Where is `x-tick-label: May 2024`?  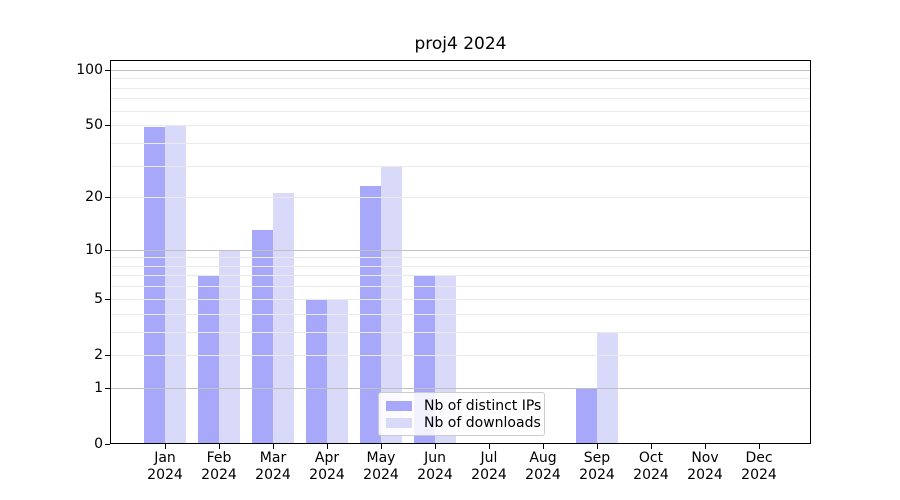
x-tick-label: May 2024 is located at coordinates (381, 467).